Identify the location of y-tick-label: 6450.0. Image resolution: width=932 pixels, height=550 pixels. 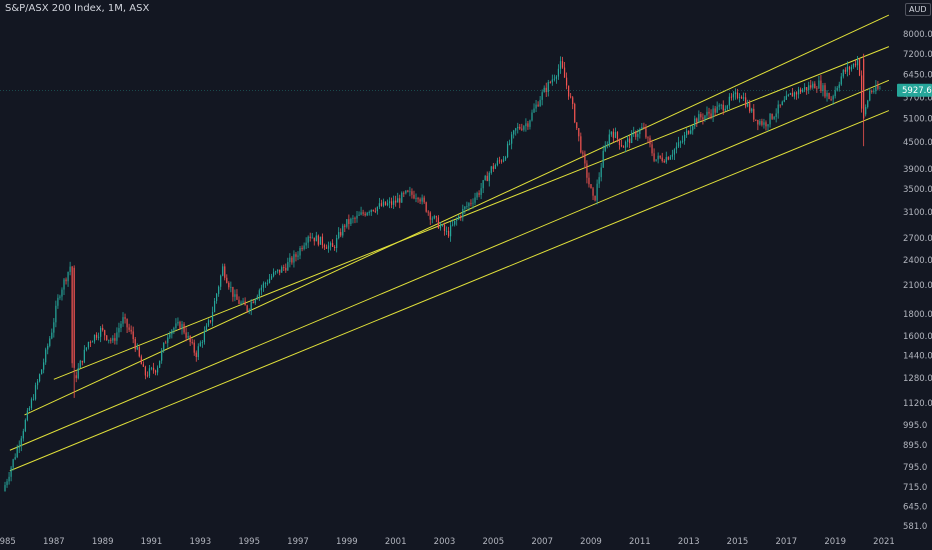
(917, 75).